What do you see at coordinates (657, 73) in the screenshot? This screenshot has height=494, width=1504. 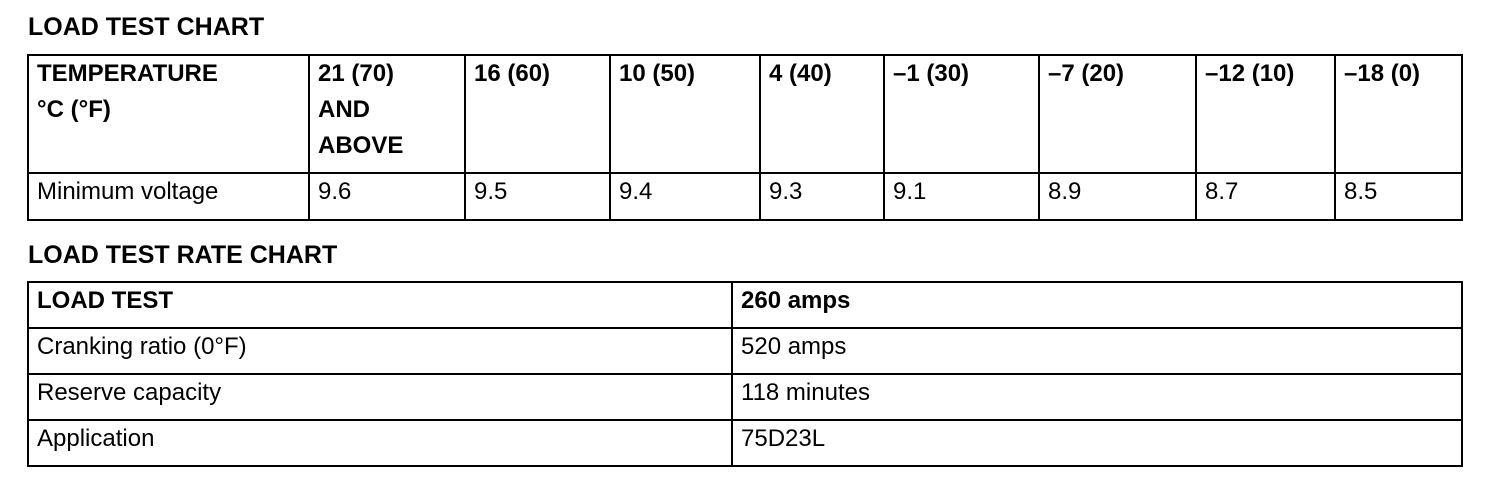 I see `temp-line: 10 (50)` at bounding box center [657, 73].